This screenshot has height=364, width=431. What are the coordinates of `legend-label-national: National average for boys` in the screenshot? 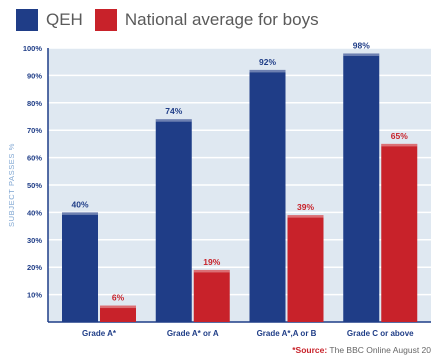 It's located at (221, 19).